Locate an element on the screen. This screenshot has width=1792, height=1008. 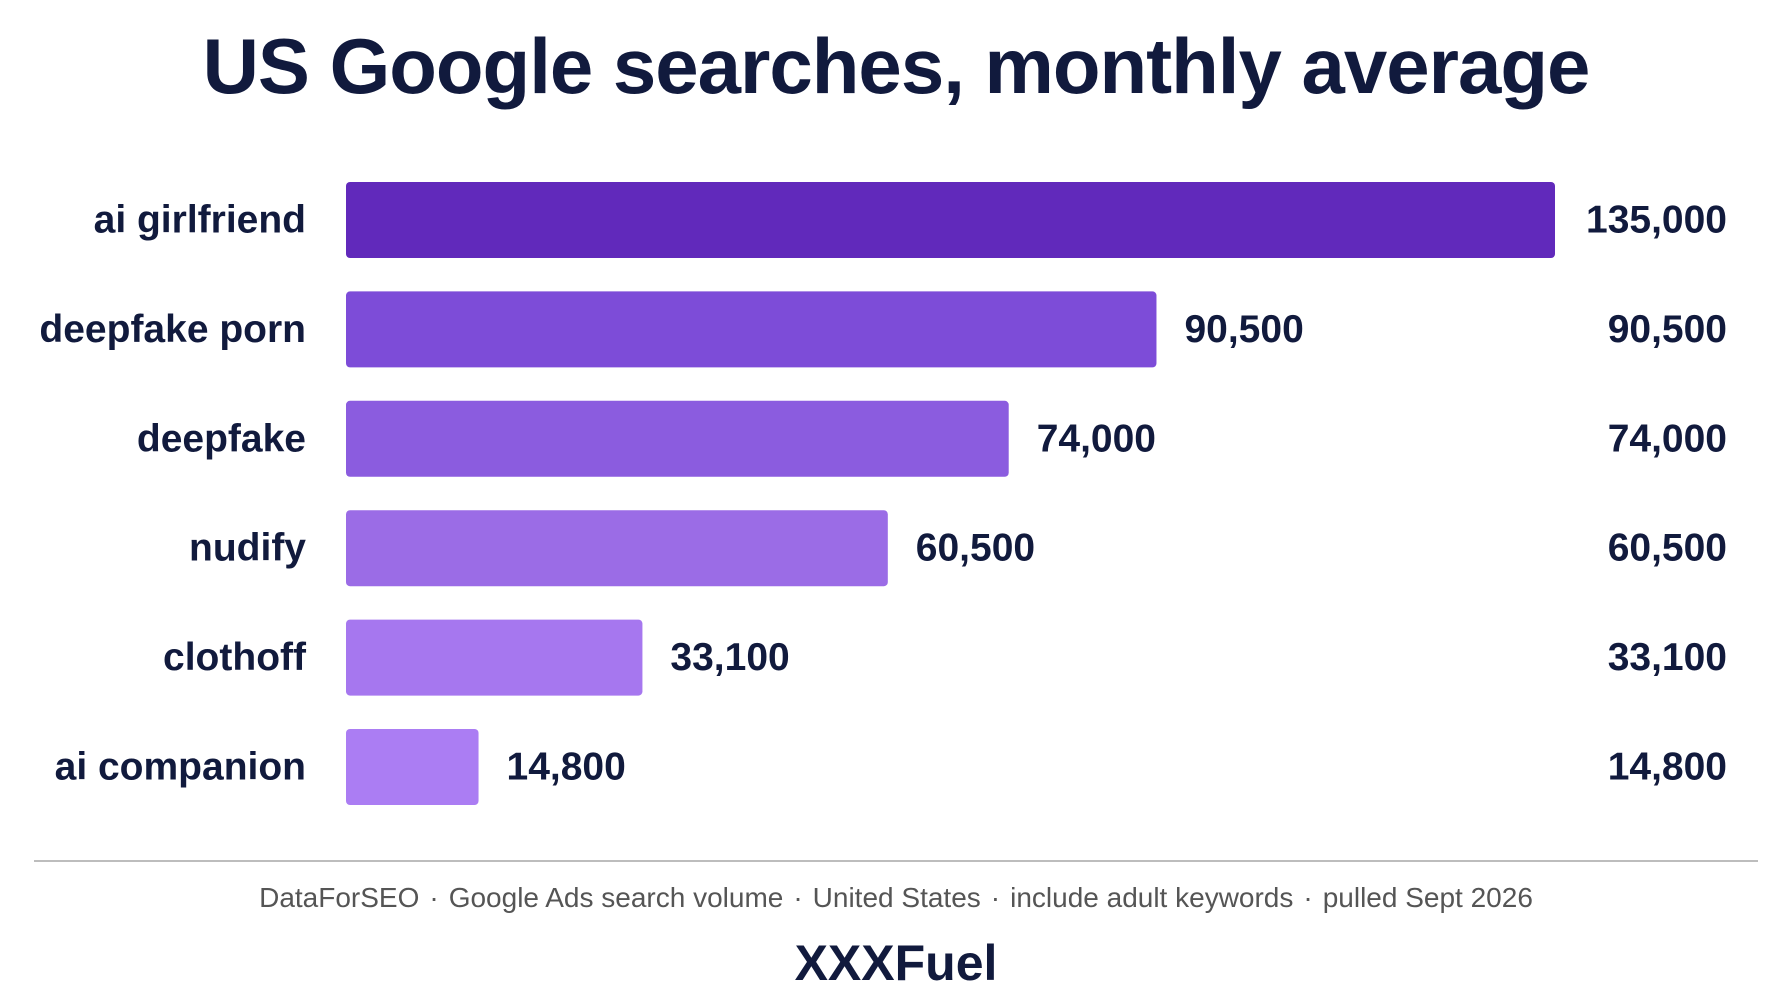
source-part-region: United States is located at coordinates (896, 897).